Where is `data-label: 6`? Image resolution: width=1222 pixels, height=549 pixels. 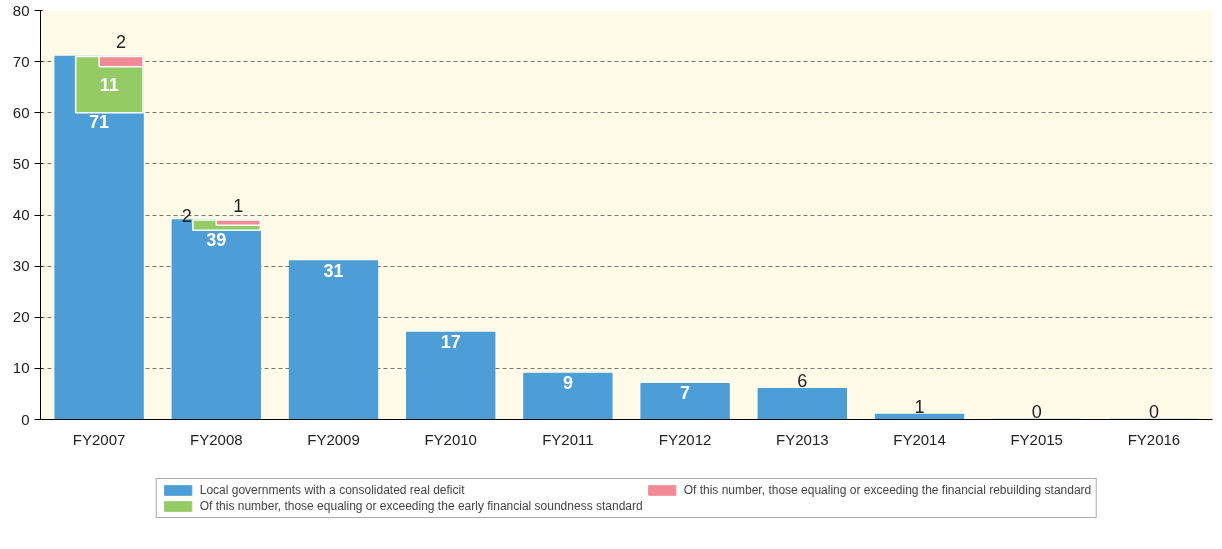
data-label: 6 is located at coordinates (802, 381).